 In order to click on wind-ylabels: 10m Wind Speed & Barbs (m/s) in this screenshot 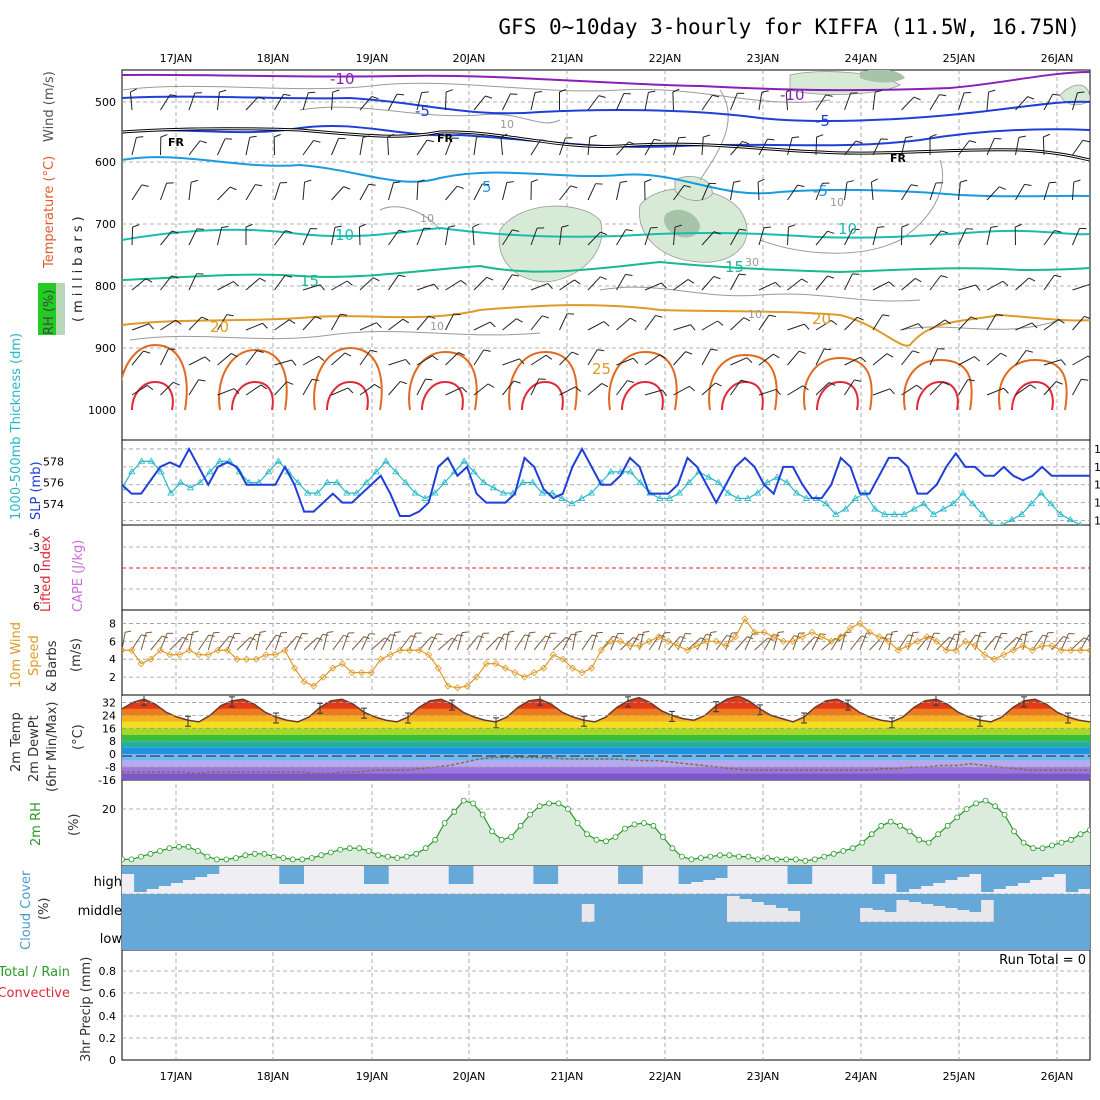, I will do `click(46, 657)`.